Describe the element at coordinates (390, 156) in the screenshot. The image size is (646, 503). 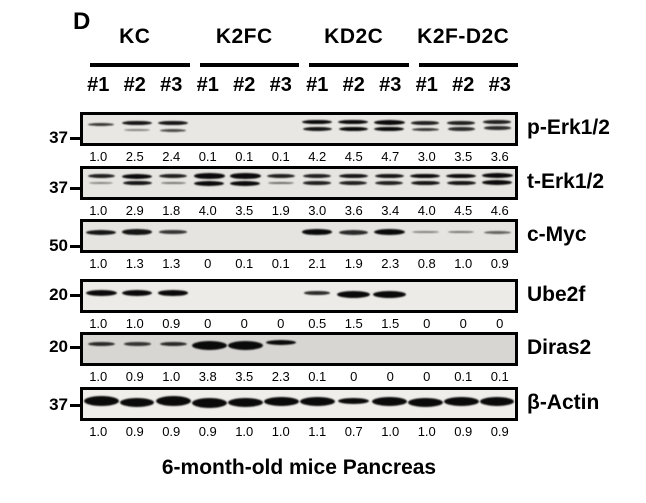
I see `quantification-value: 4.7` at that location.